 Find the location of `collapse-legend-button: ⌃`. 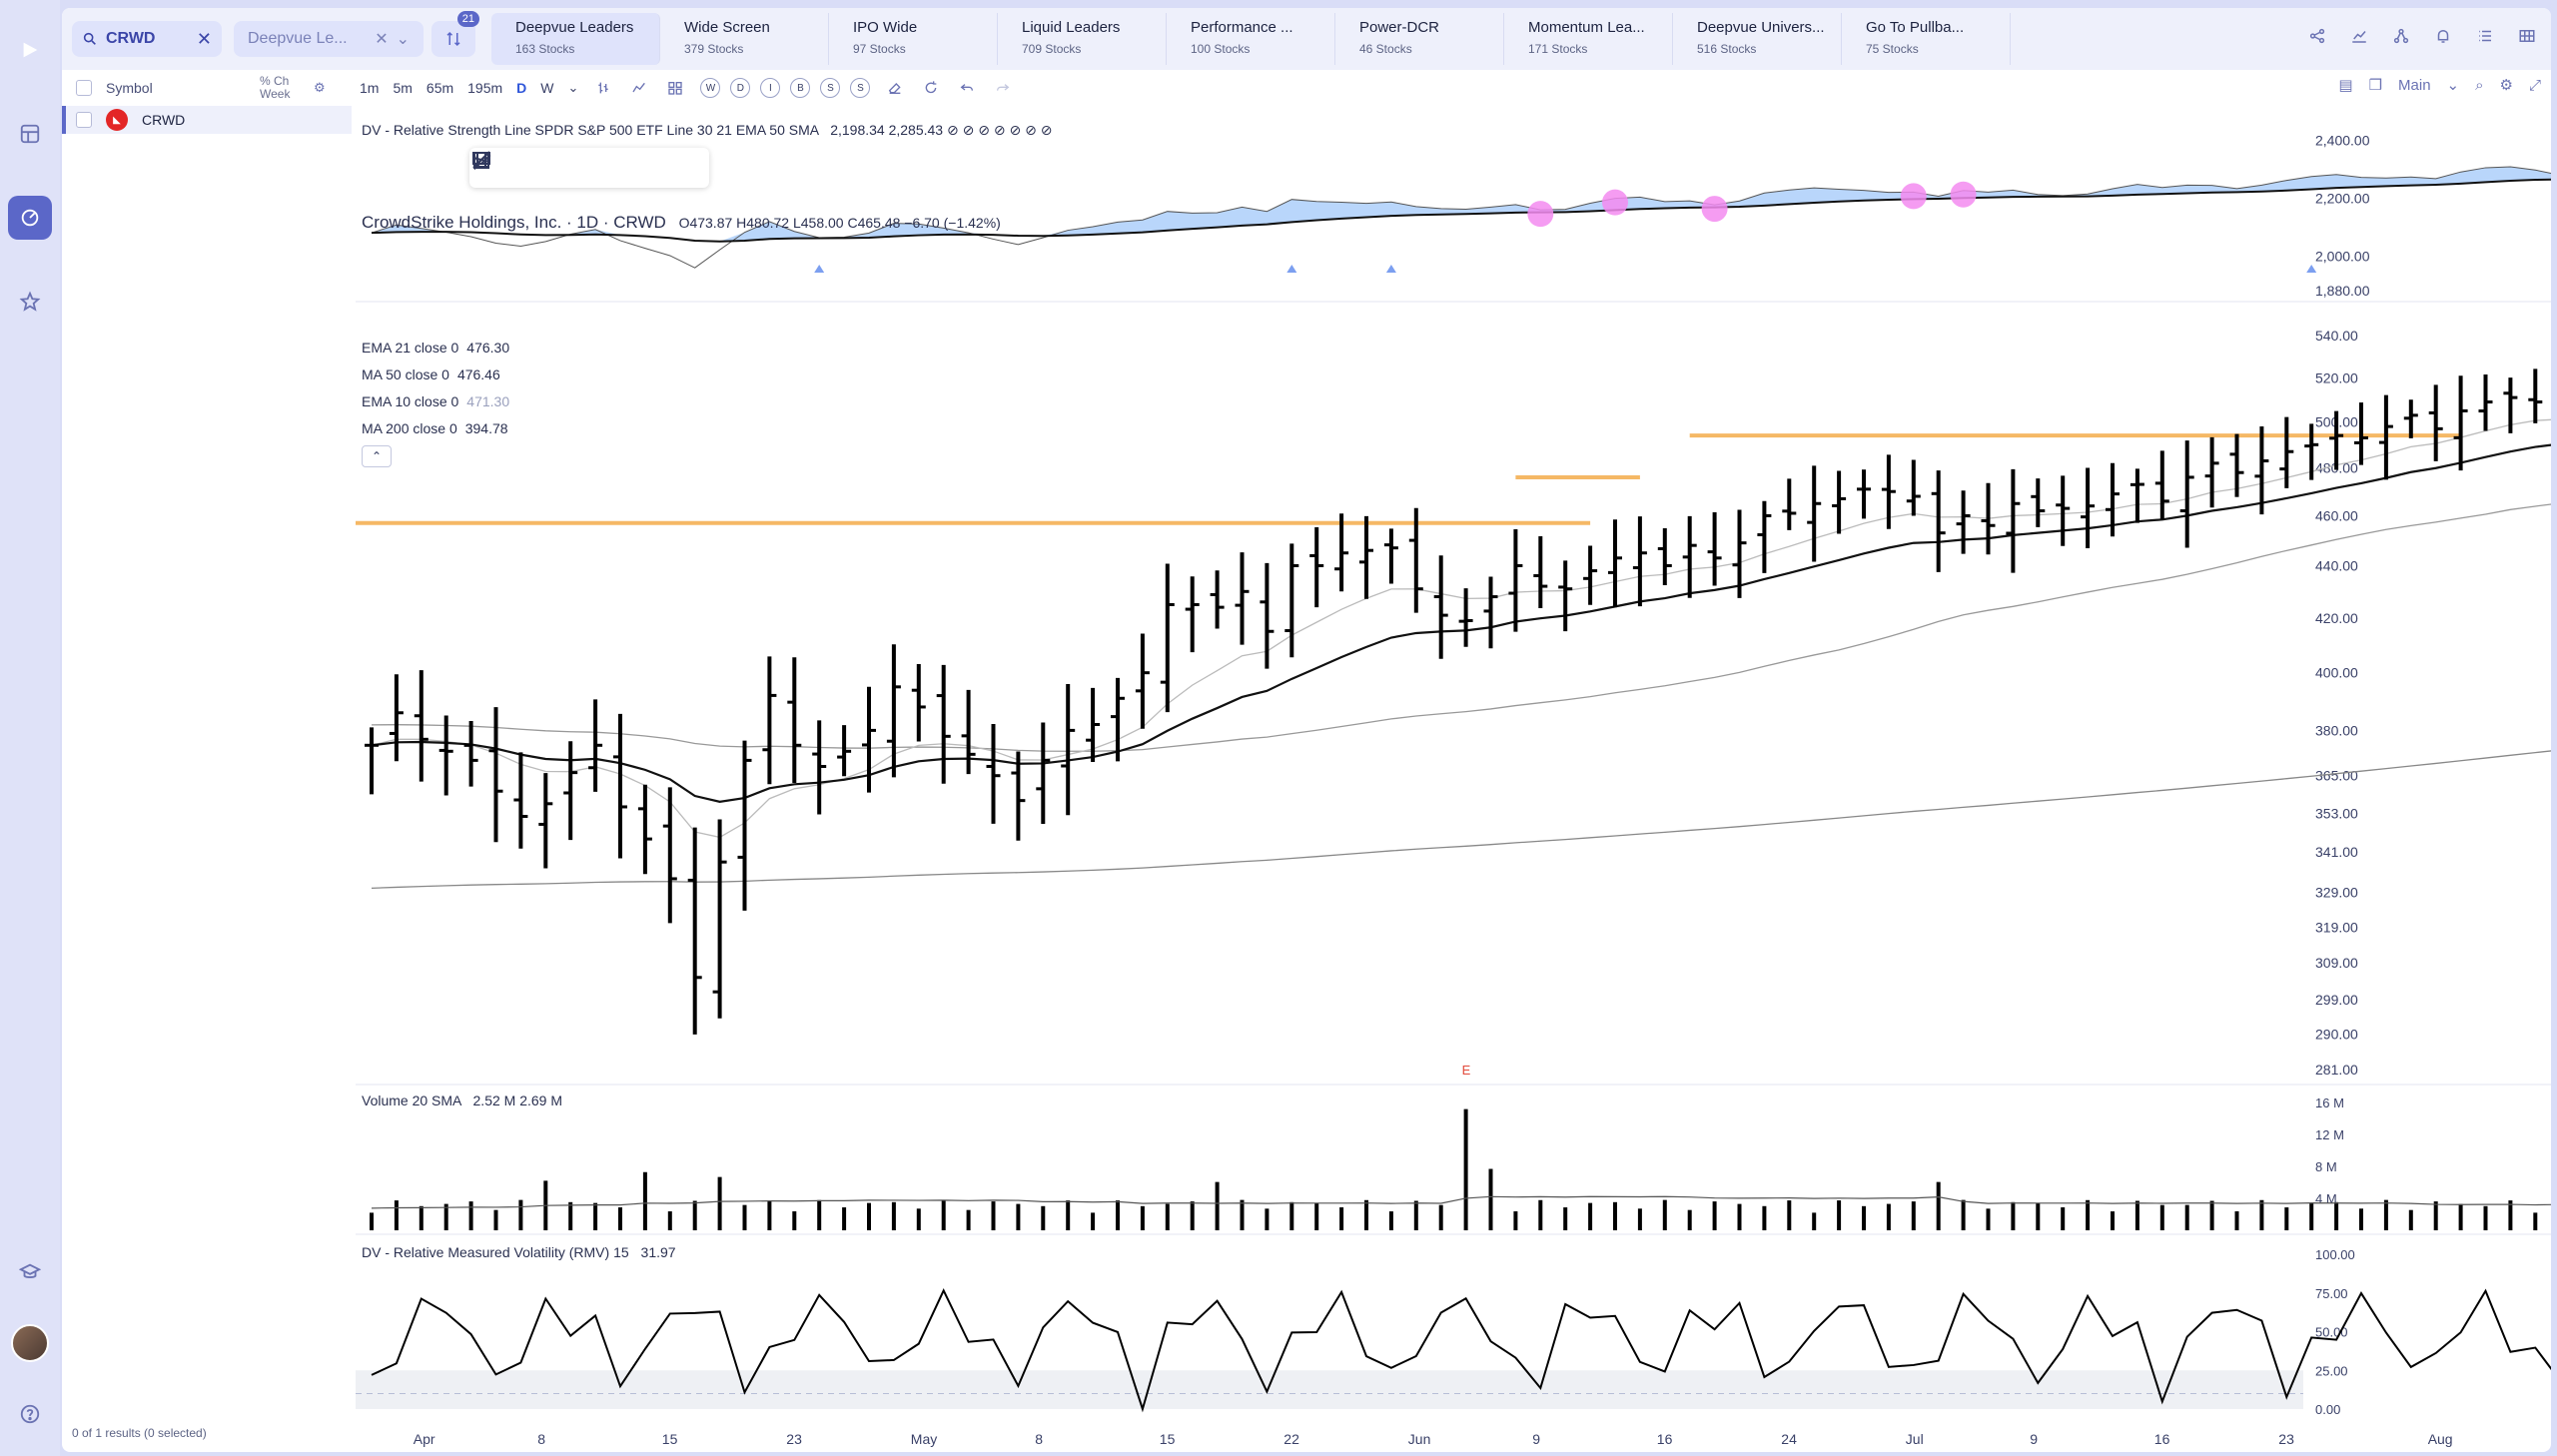

collapse-legend-button: ⌃ is located at coordinates (377, 456).